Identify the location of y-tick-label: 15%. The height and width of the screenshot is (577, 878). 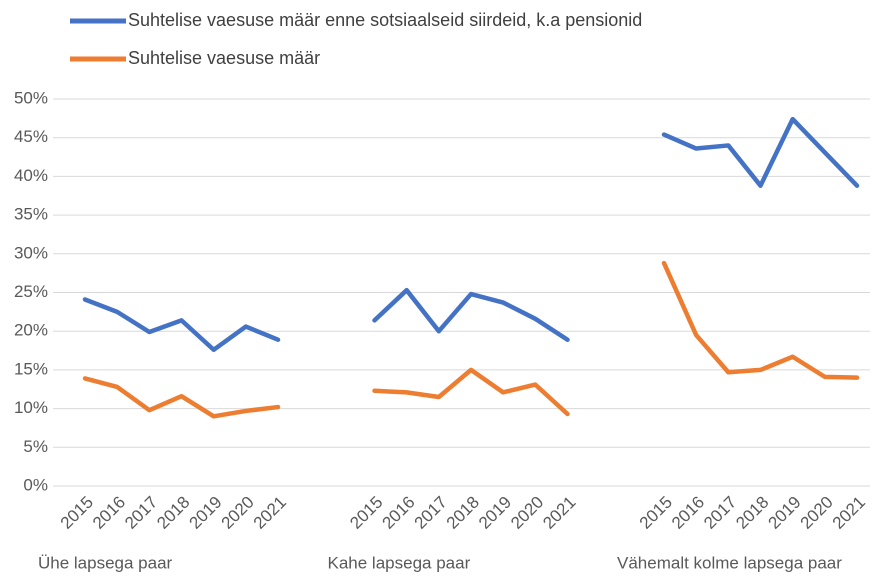
(31, 368).